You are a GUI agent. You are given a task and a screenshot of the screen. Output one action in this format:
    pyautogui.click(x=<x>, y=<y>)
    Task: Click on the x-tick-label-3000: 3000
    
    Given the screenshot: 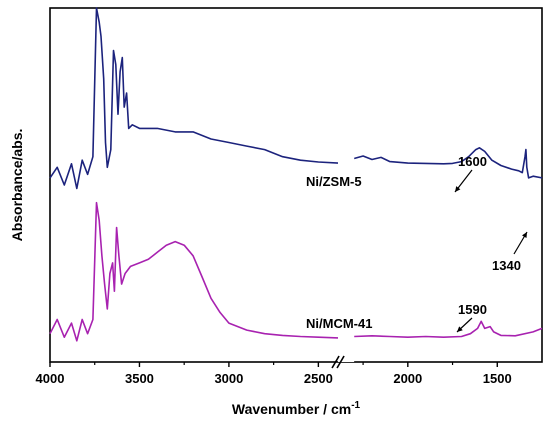 What is the action you would take?
    pyautogui.click(x=228, y=378)
    